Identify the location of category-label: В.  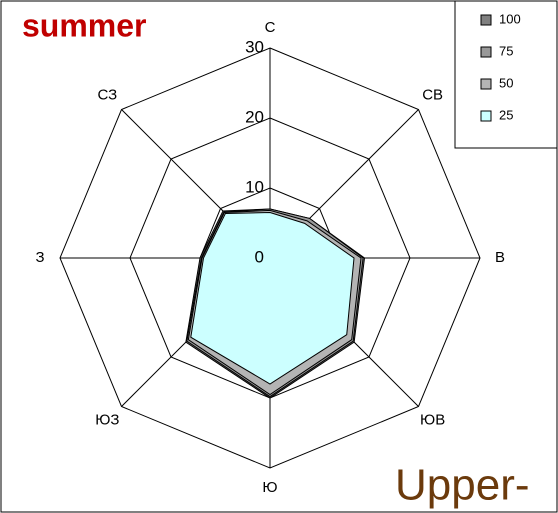
(500, 257).